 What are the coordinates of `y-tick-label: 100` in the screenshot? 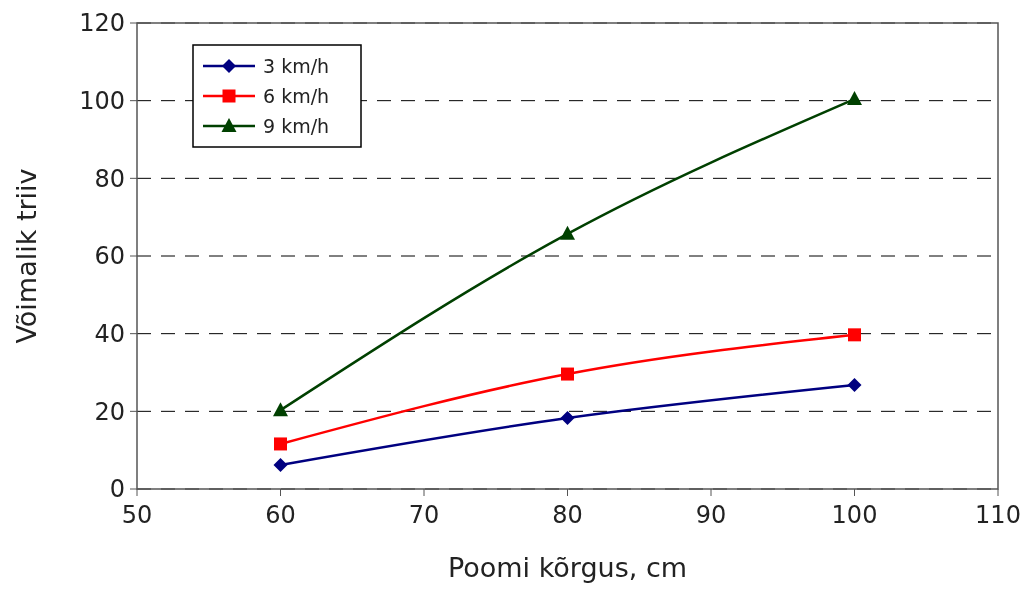 It's located at (102, 101).